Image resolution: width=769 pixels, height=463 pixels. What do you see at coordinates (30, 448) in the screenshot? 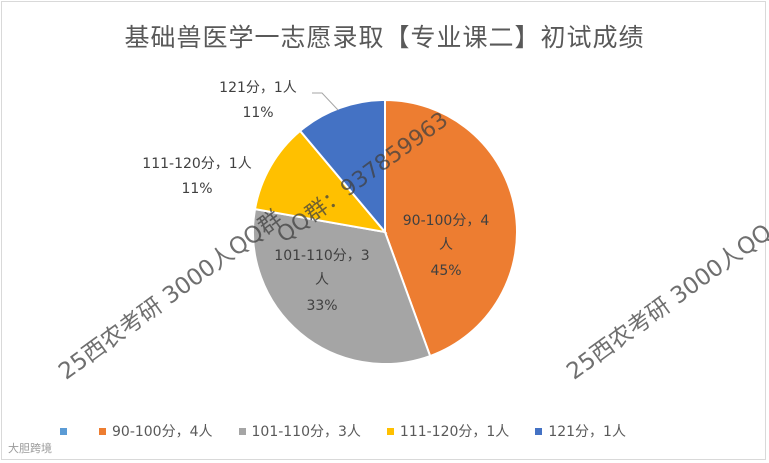
I see `brand-logo-text: 大胆跨境` at bounding box center [30, 448].